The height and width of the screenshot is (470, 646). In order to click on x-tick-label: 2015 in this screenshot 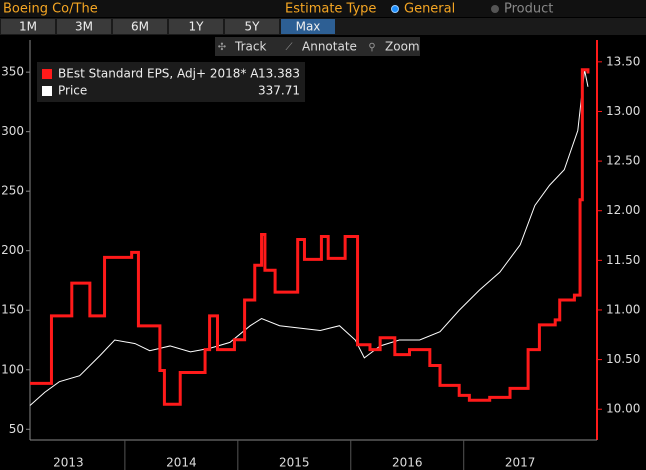, I will do `click(294, 463)`.